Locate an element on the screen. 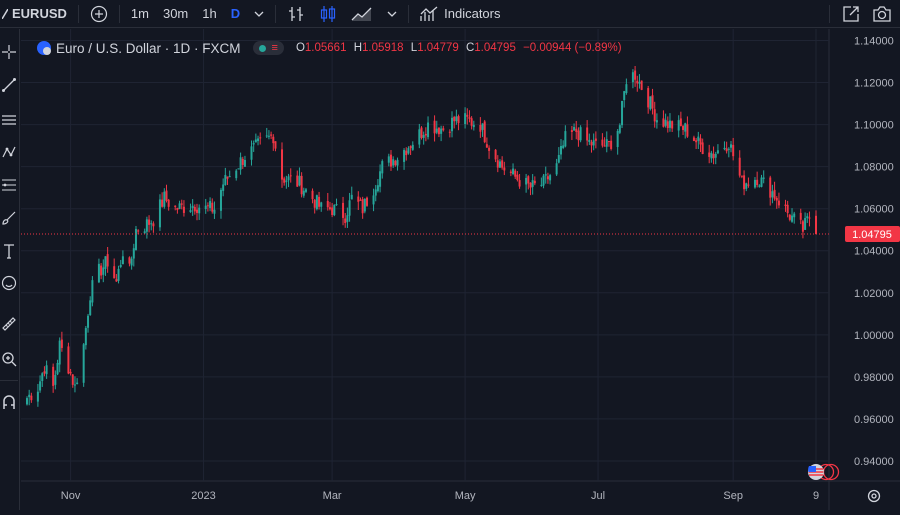  symbol-search: EURUSD is located at coordinates (37, 14).